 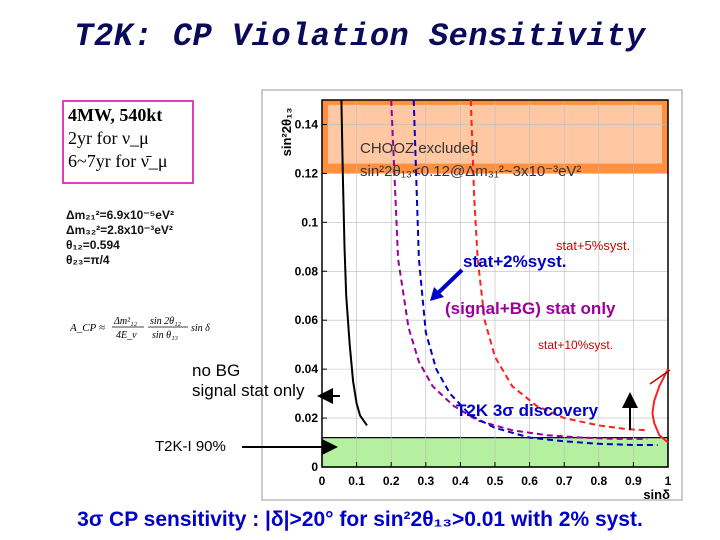 What do you see at coordinates (307, 320) in the screenshot?
I see `y-tick-label-3: 0.06` at bounding box center [307, 320].